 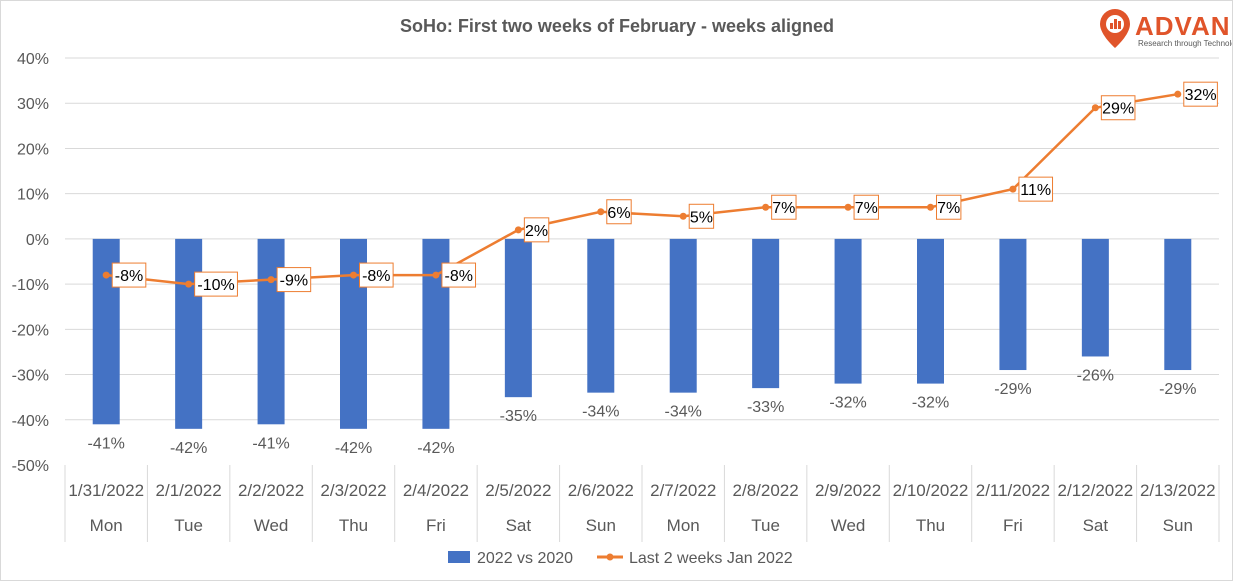 What do you see at coordinates (711, 558) in the screenshot?
I see `legend-label-line: Last 2 weeks Jan 2022` at bounding box center [711, 558].